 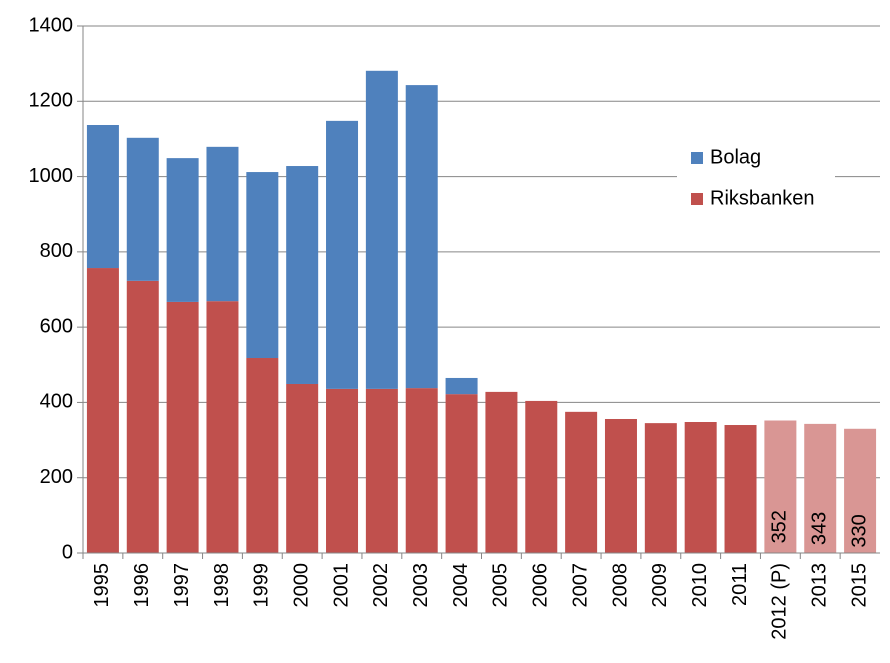 I want to click on x-tick-label: 2000, so click(x=301, y=585).